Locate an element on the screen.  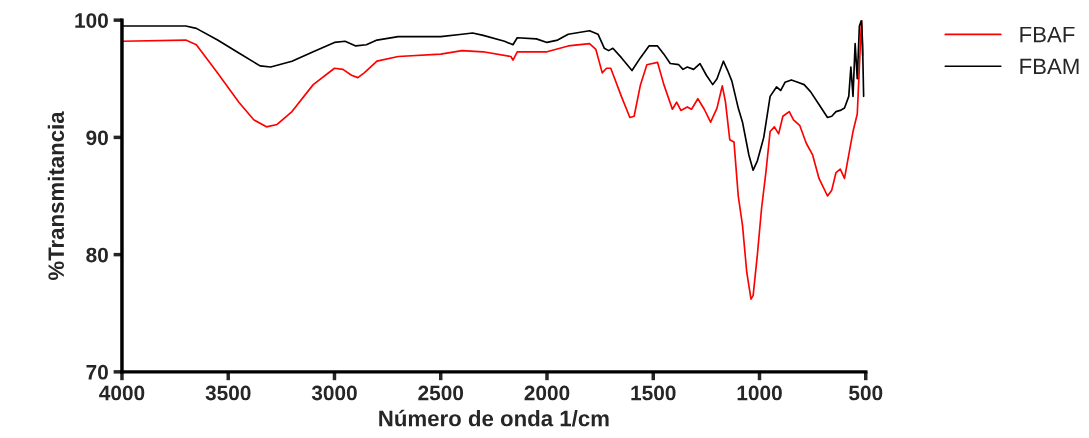
x-tick-label: 3500 is located at coordinates (228, 393).